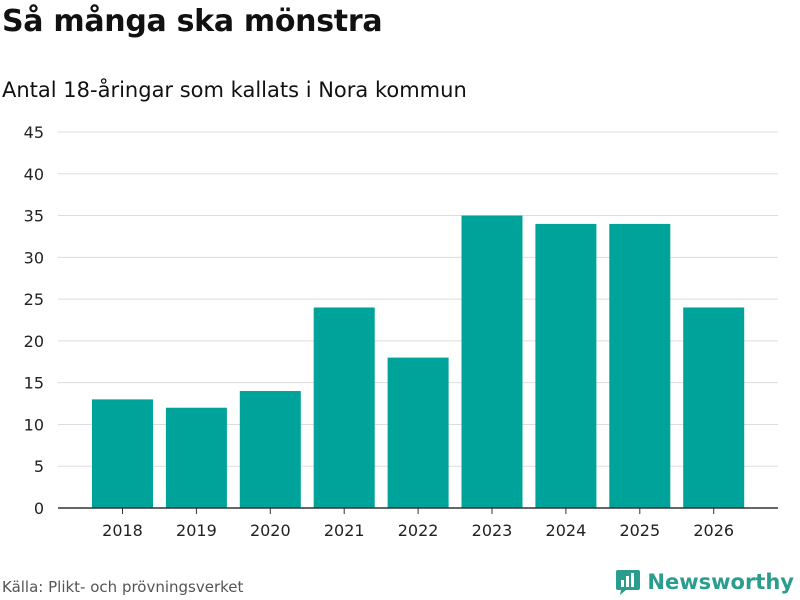 The height and width of the screenshot is (600, 800). Describe the element at coordinates (566, 365) in the screenshot. I see `bar-2024` at that location.